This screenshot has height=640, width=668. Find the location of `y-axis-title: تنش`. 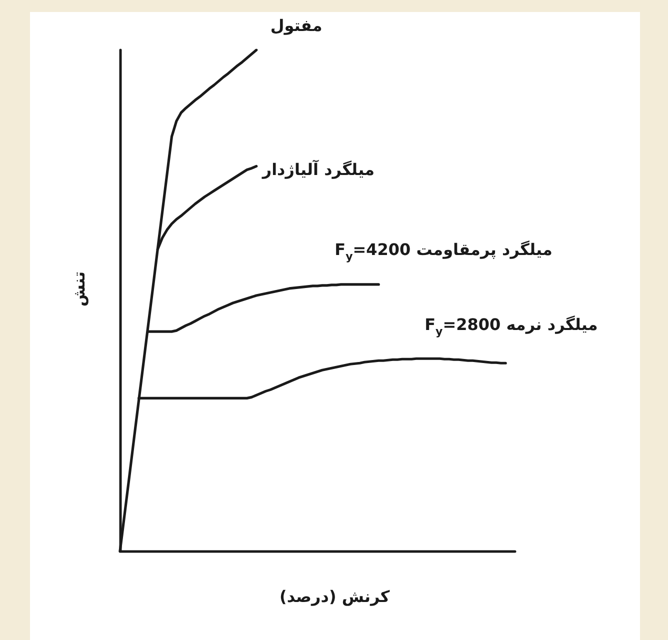

y-axis-title: تنش is located at coordinates (79, 288).